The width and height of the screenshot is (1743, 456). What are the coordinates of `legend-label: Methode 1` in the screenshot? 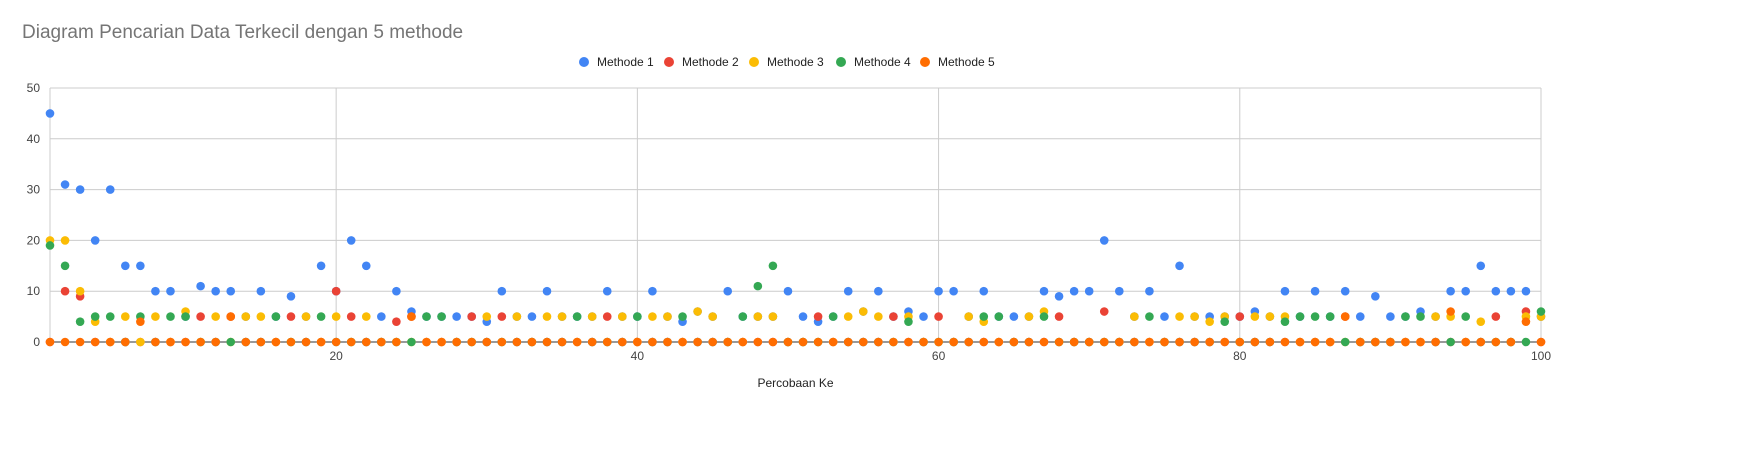 It's located at (625, 62).